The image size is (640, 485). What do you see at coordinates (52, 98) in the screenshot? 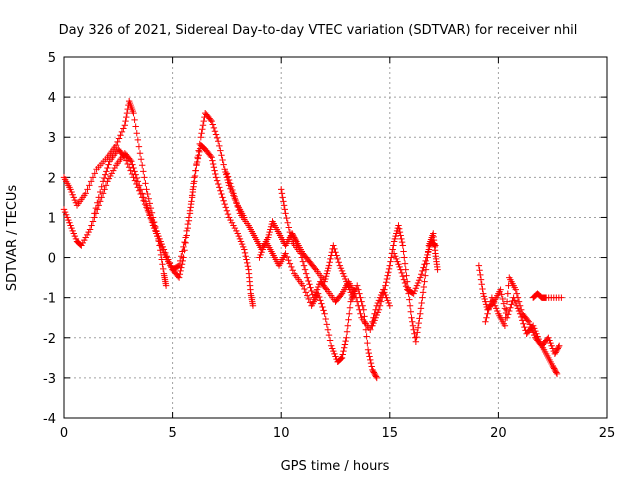
I see `y-tick-label-8: 4` at bounding box center [52, 98].